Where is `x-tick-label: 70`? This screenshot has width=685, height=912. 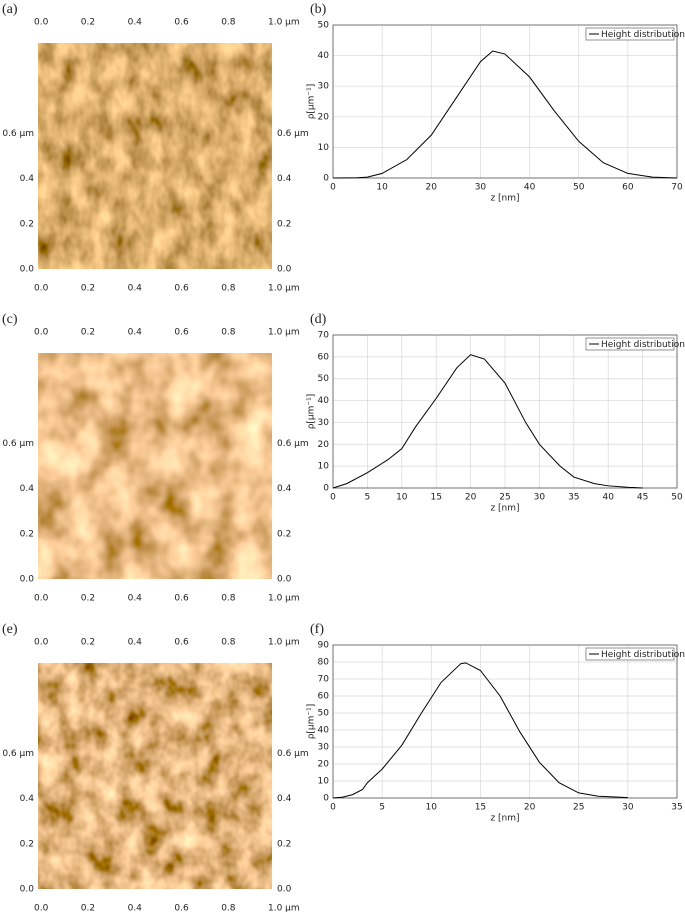
x-tick-label: 70 is located at coordinates (677, 188).